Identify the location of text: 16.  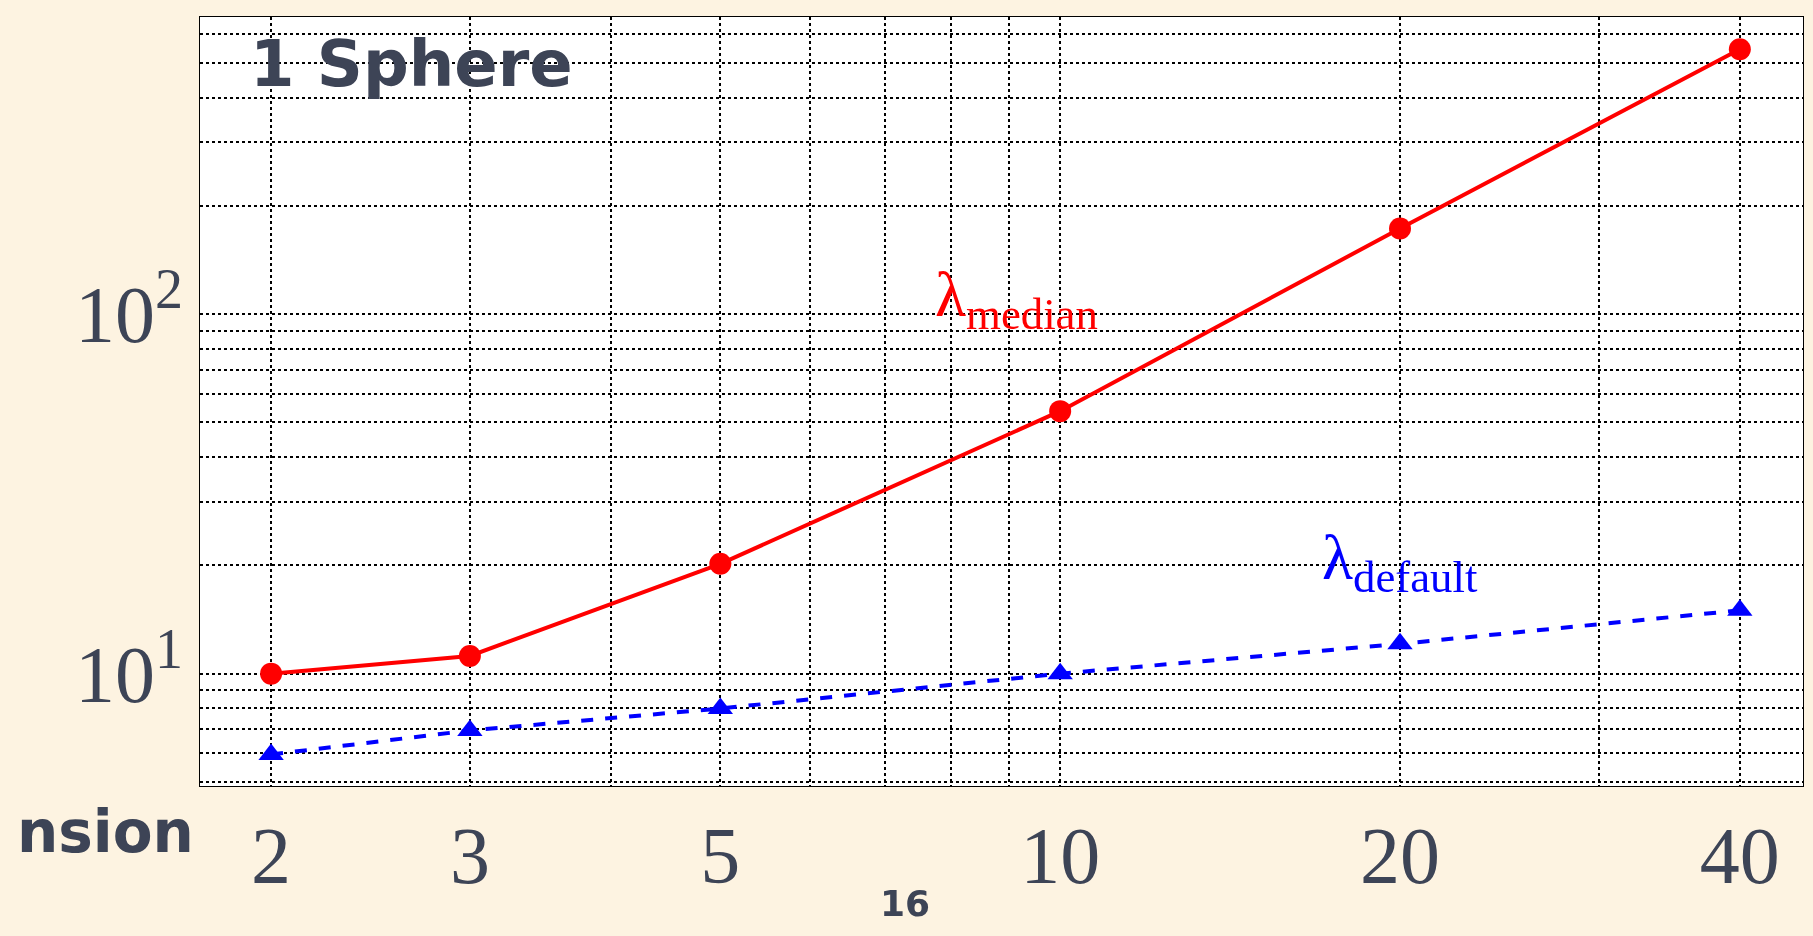
(905, 903).